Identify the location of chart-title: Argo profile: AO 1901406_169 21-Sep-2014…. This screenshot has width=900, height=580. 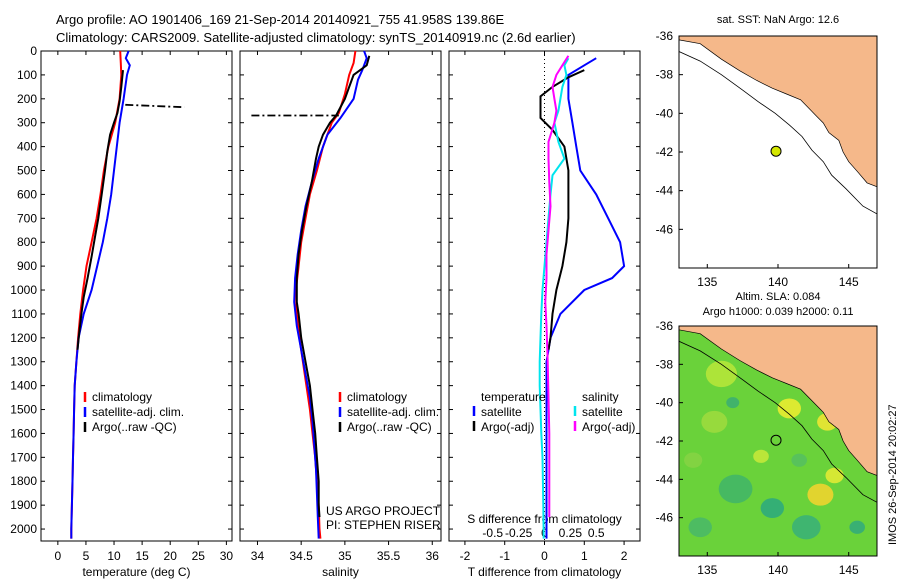
(280, 19).